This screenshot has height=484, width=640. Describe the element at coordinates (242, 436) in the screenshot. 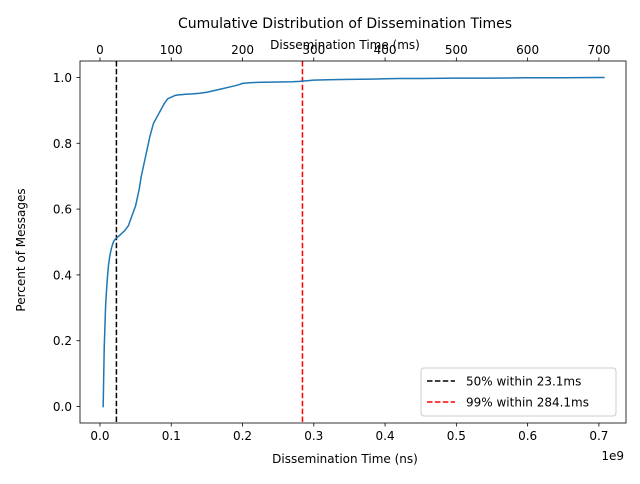

I see `x-tick-label: 0.2` at that location.